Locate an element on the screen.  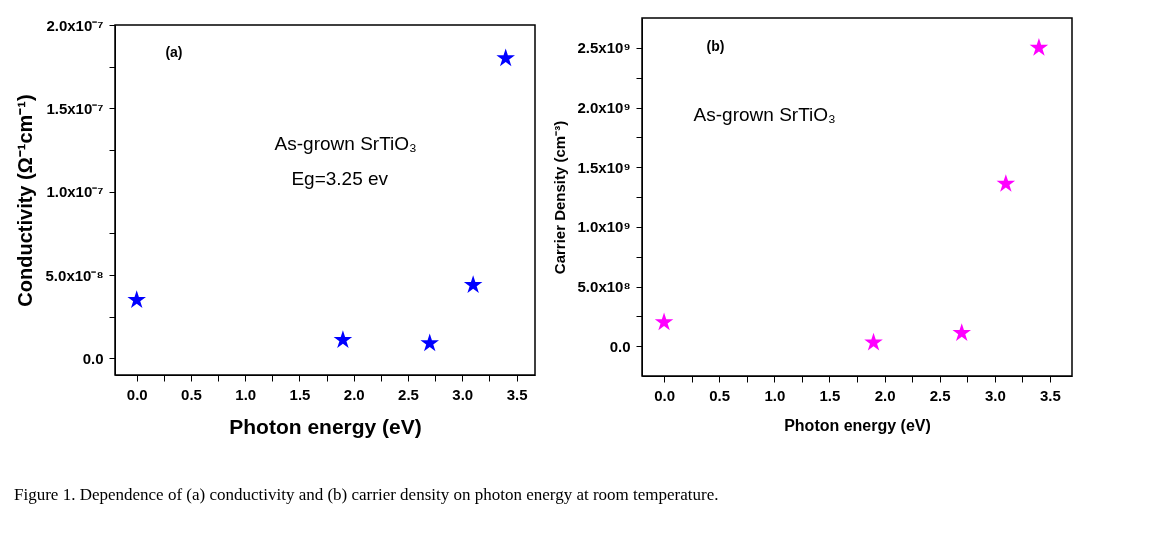
y-tick-label: 1.0x10⁹ is located at coordinates (604, 227).